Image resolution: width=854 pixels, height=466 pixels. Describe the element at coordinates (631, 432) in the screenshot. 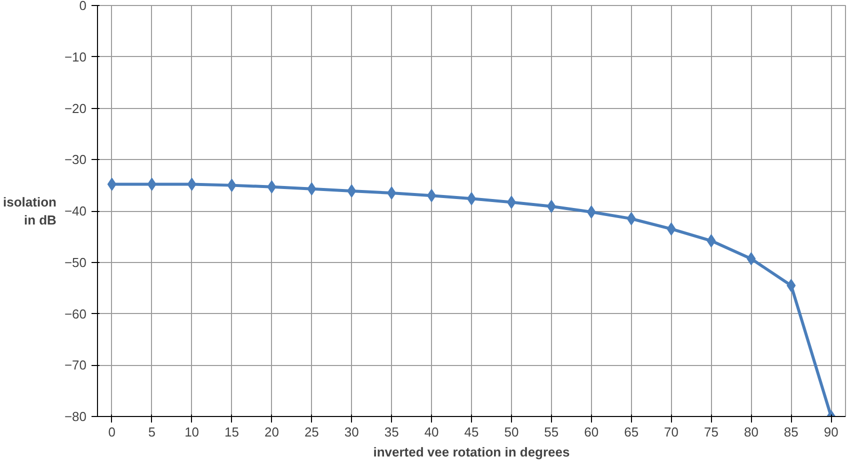

I see `x-tick-label: 65` at that location.